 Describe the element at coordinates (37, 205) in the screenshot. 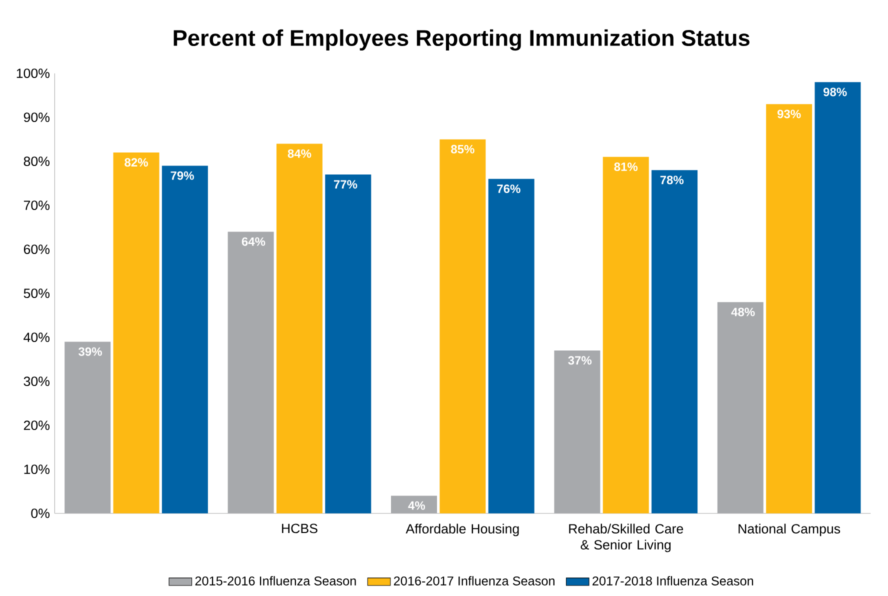

I see `y-tick-label: 70%` at that location.